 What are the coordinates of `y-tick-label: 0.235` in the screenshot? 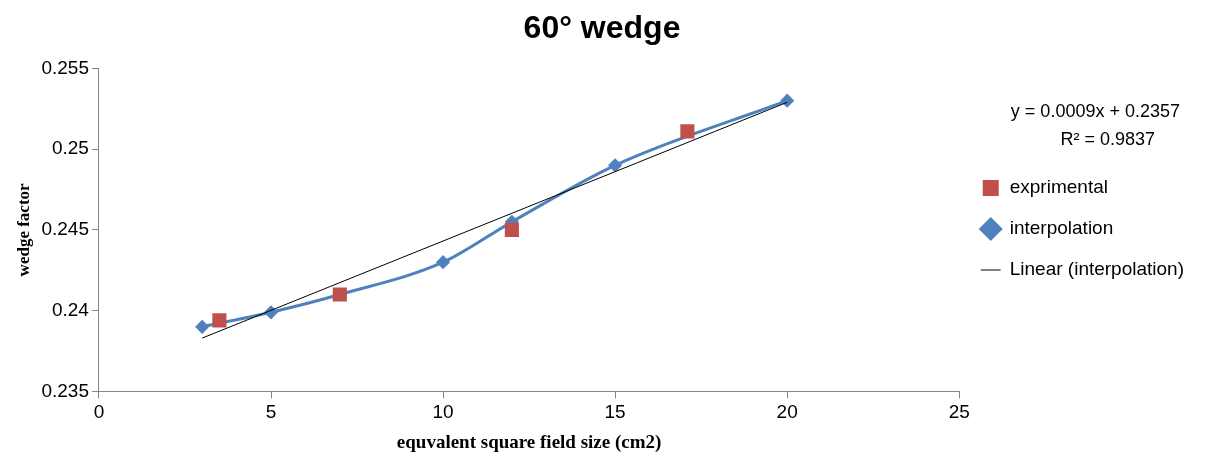 It's located at (65, 390).